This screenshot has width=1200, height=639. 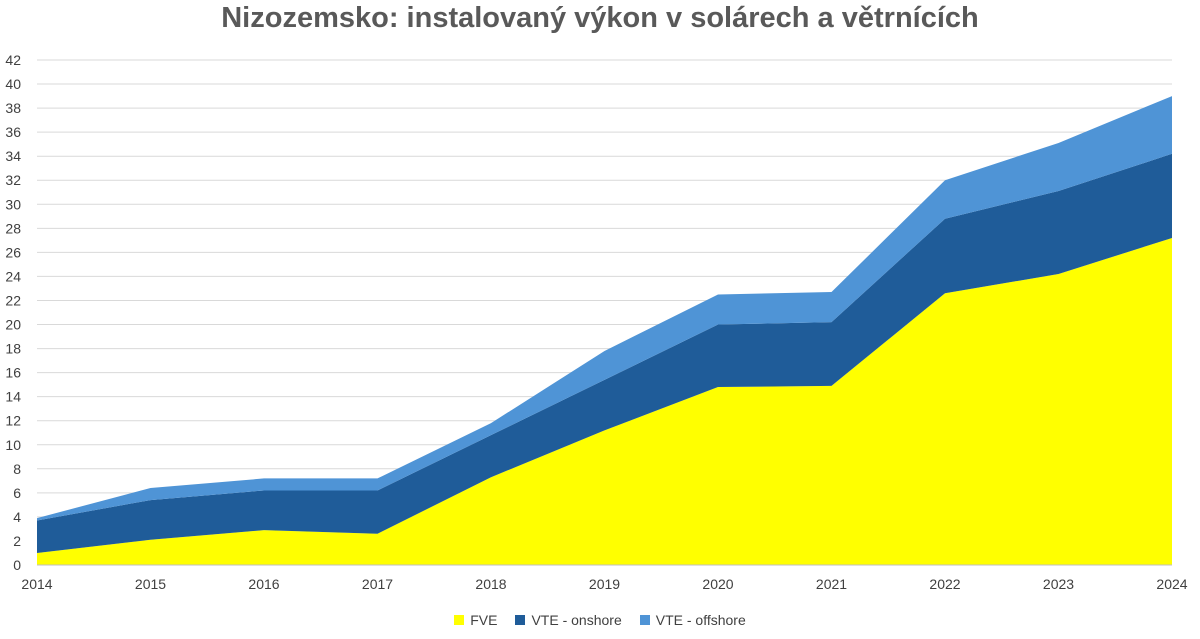 I want to click on x-tick-label: 2018, so click(x=490, y=584).